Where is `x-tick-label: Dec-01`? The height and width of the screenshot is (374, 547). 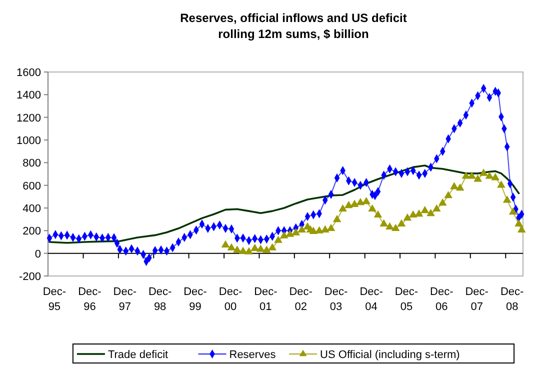
x-tick-label: Dec-01 is located at coordinates (266, 299).